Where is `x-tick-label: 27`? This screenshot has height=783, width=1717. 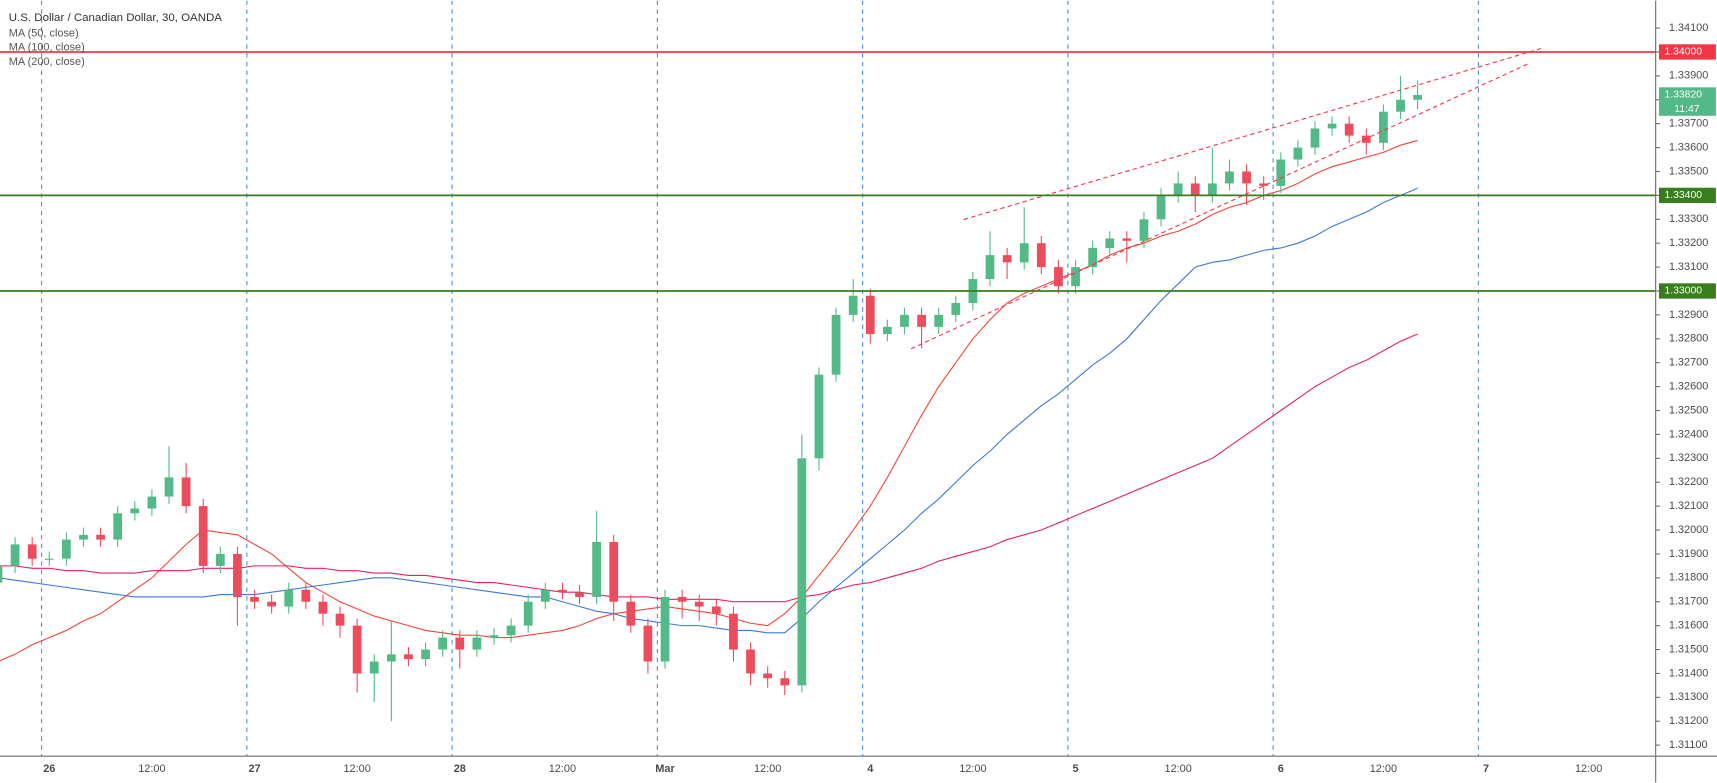
x-tick-label: 27 is located at coordinates (254, 769).